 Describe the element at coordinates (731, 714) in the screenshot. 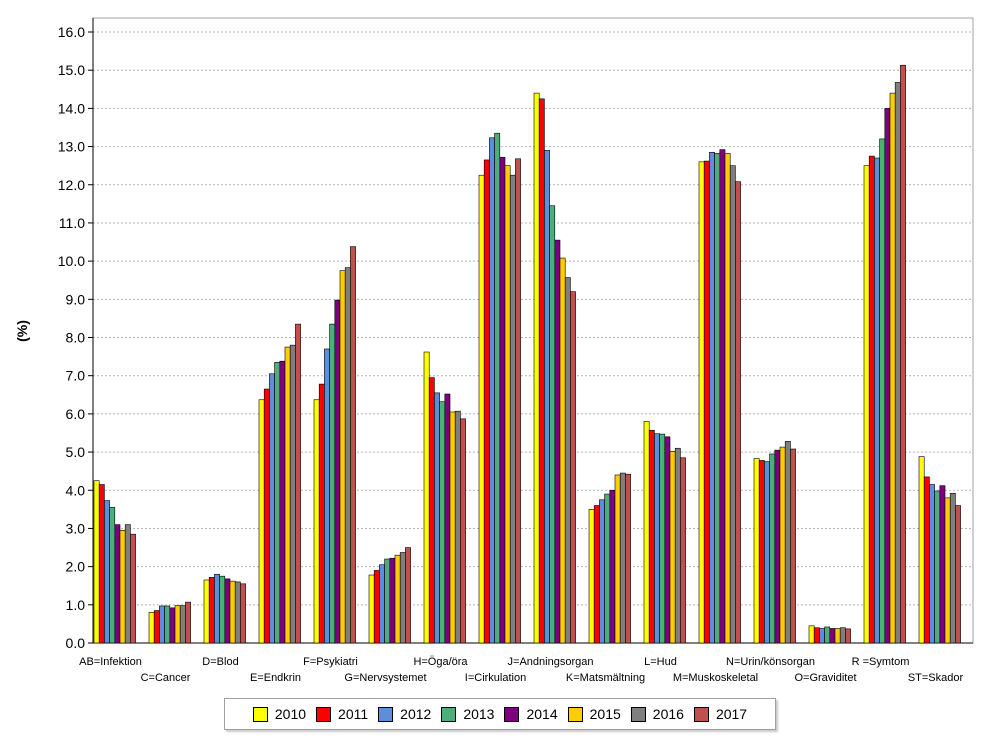

I see `legend-label: 2017` at that location.